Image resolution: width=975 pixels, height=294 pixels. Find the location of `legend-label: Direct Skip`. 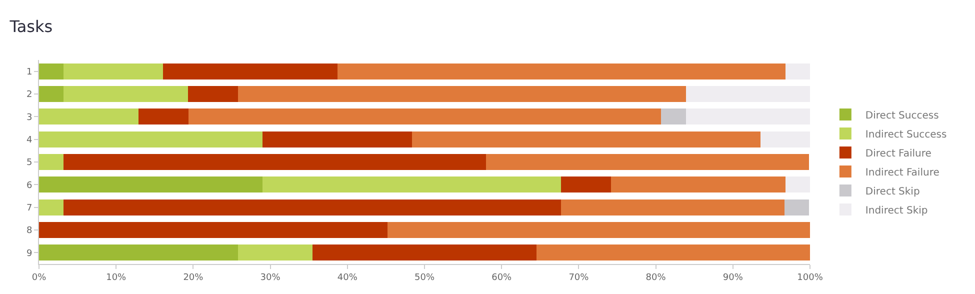

legend-label: Direct Skip is located at coordinates (892, 192).